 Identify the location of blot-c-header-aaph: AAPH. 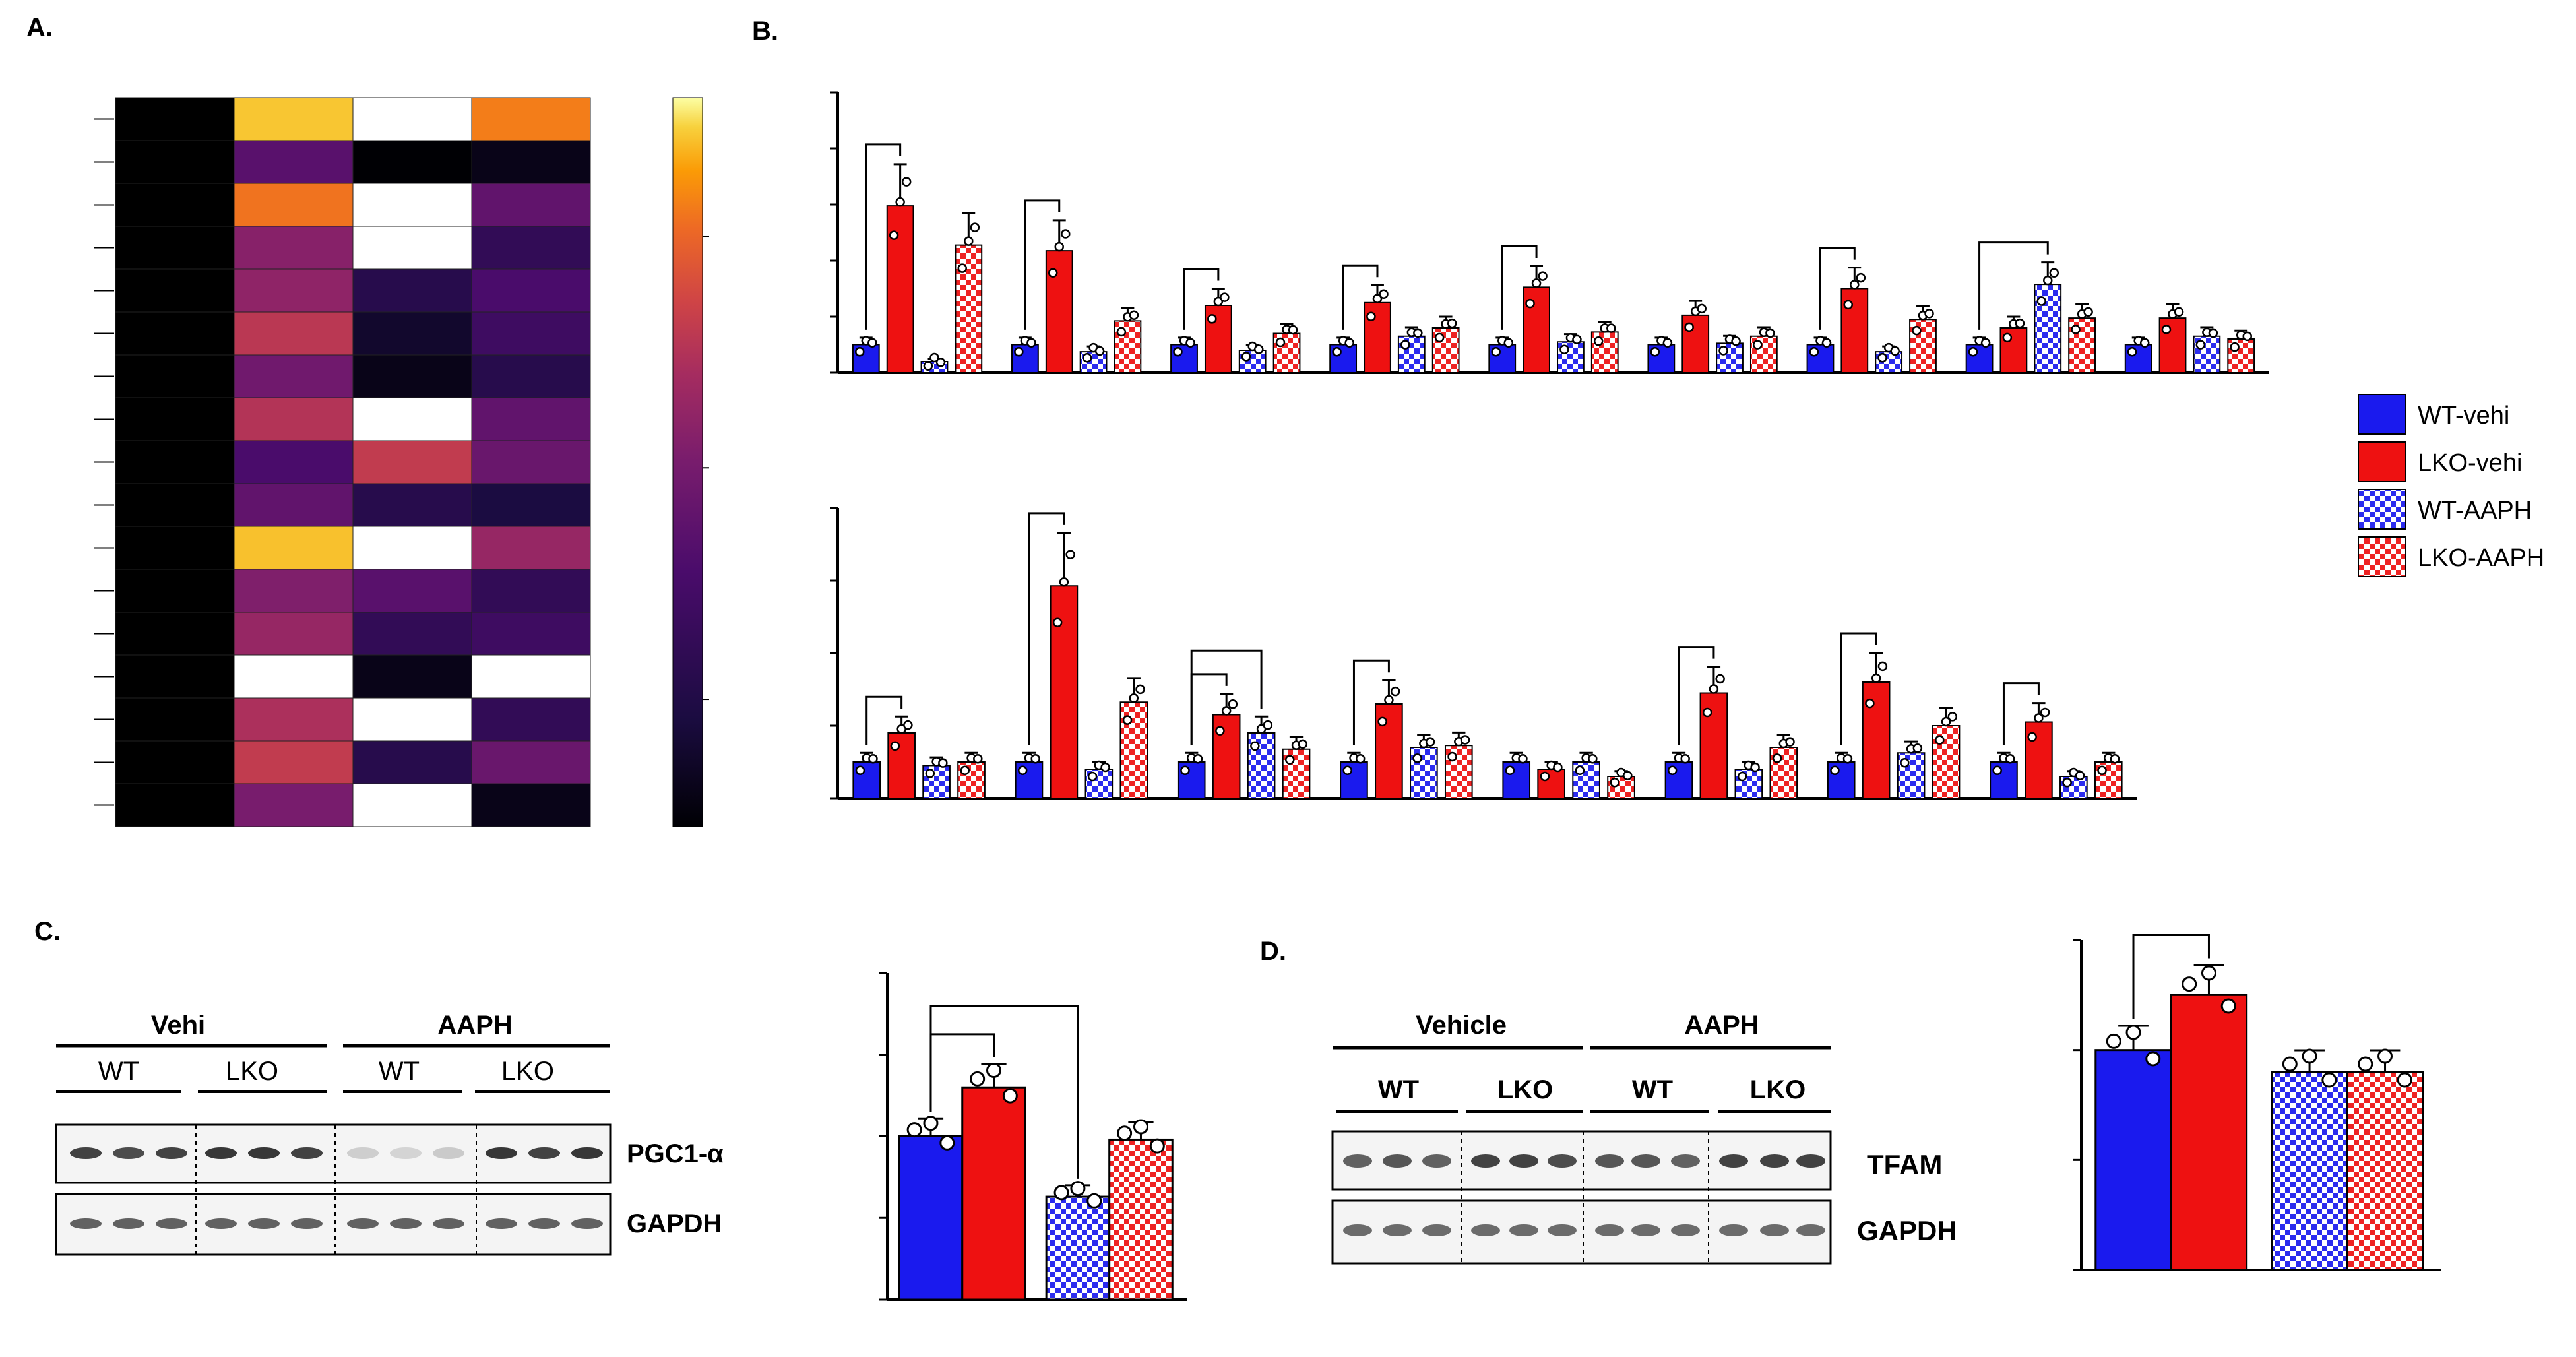
(475, 1026).